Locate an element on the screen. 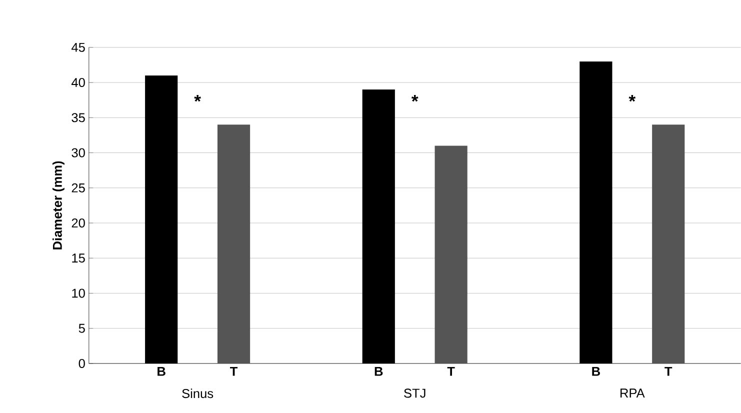  y-tick-label: 0 is located at coordinates (81, 363).